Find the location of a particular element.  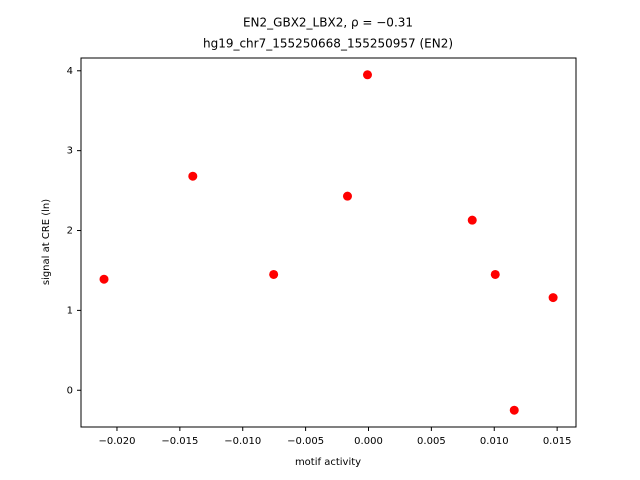

x-tick-label: 0.000 is located at coordinates (368, 441).